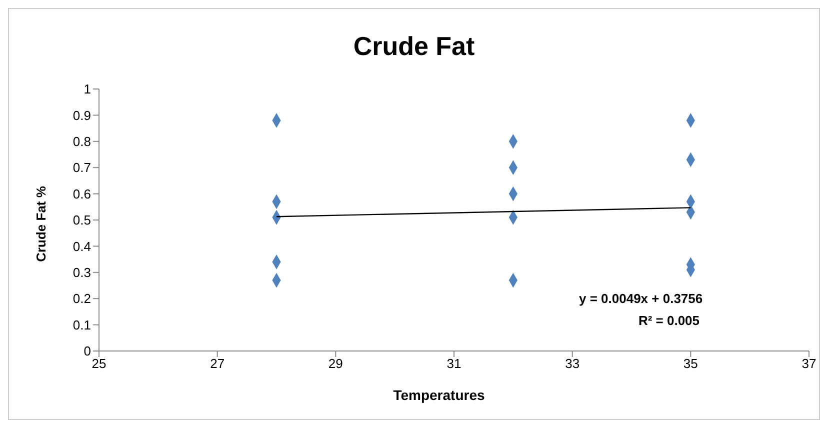 Image resolution: width=825 pixels, height=426 pixels. What do you see at coordinates (81, 246) in the screenshot?
I see `y-tick-label: 0.4` at bounding box center [81, 246].